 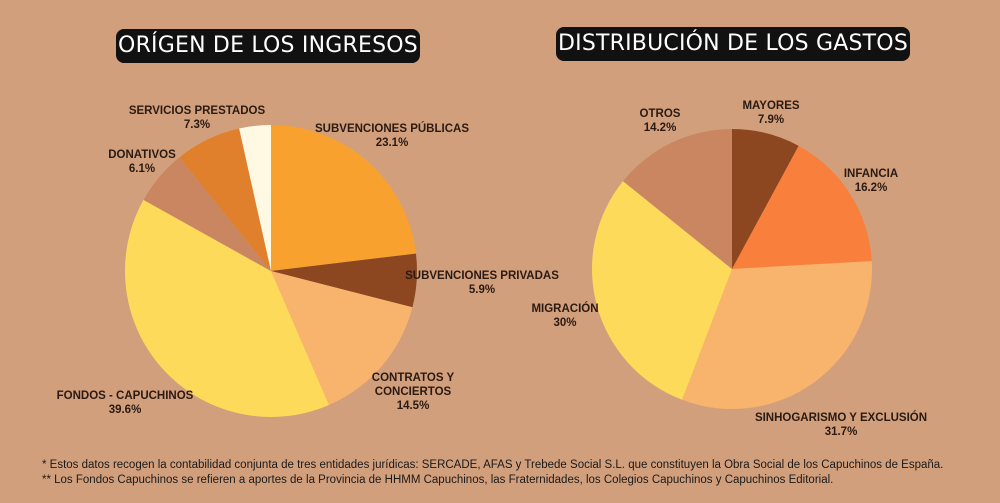 I want to click on pie-slice-donativos, so click(x=207, y=214).